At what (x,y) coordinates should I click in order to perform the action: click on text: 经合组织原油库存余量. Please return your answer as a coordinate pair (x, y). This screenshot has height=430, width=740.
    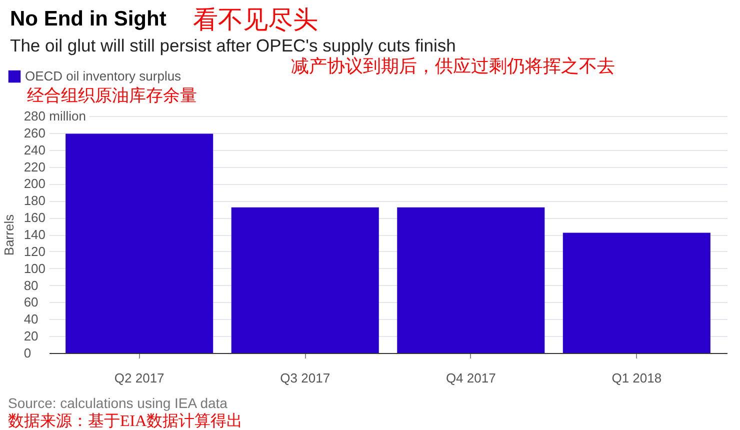
    Looking at the image, I should click on (112, 95).